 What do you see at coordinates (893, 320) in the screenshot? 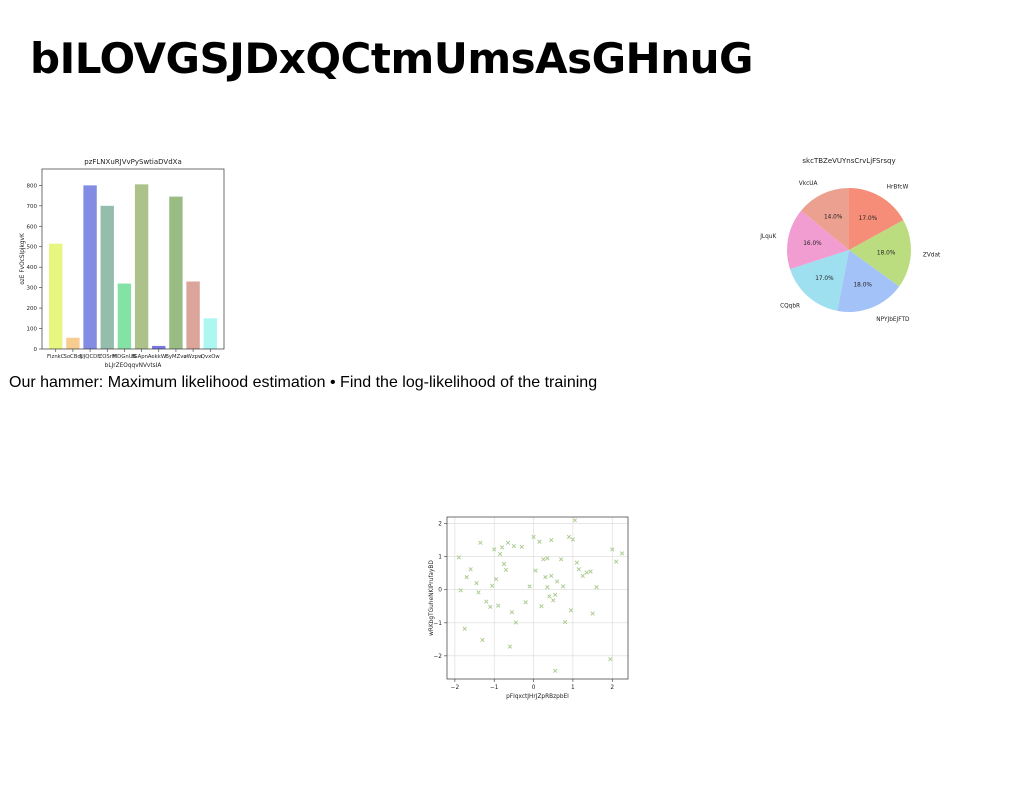
I see `pie-slice-label: NPYJbEJFTD` at bounding box center [893, 320].